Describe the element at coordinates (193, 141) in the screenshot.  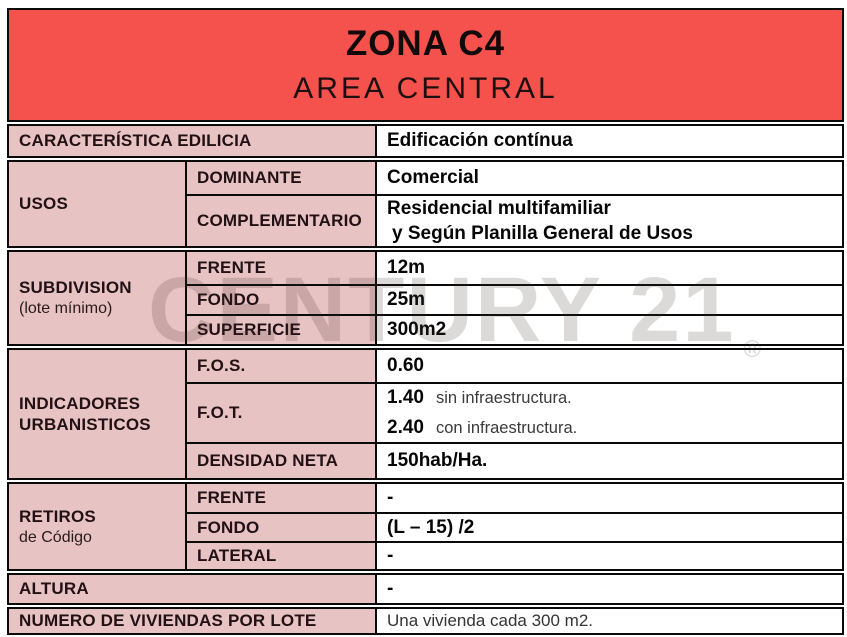
I see `caracteristica-label: CARACTERÍSTICA EDILICIA` at that location.